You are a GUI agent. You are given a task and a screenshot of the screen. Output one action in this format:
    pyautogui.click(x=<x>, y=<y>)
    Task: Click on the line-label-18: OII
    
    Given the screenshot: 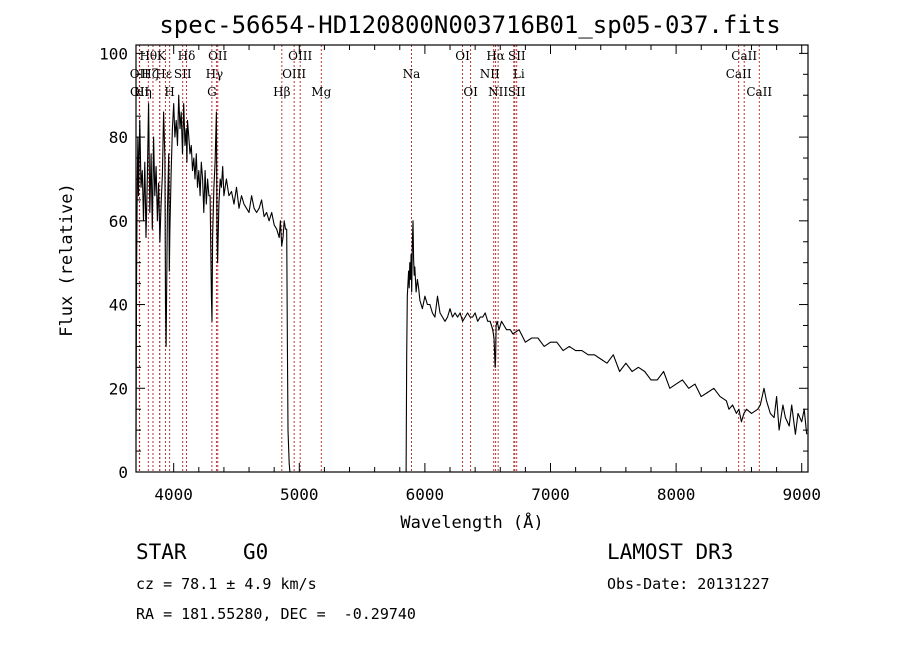 What is the action you would take?
    pyautogui.click(x=140, y=92)
    